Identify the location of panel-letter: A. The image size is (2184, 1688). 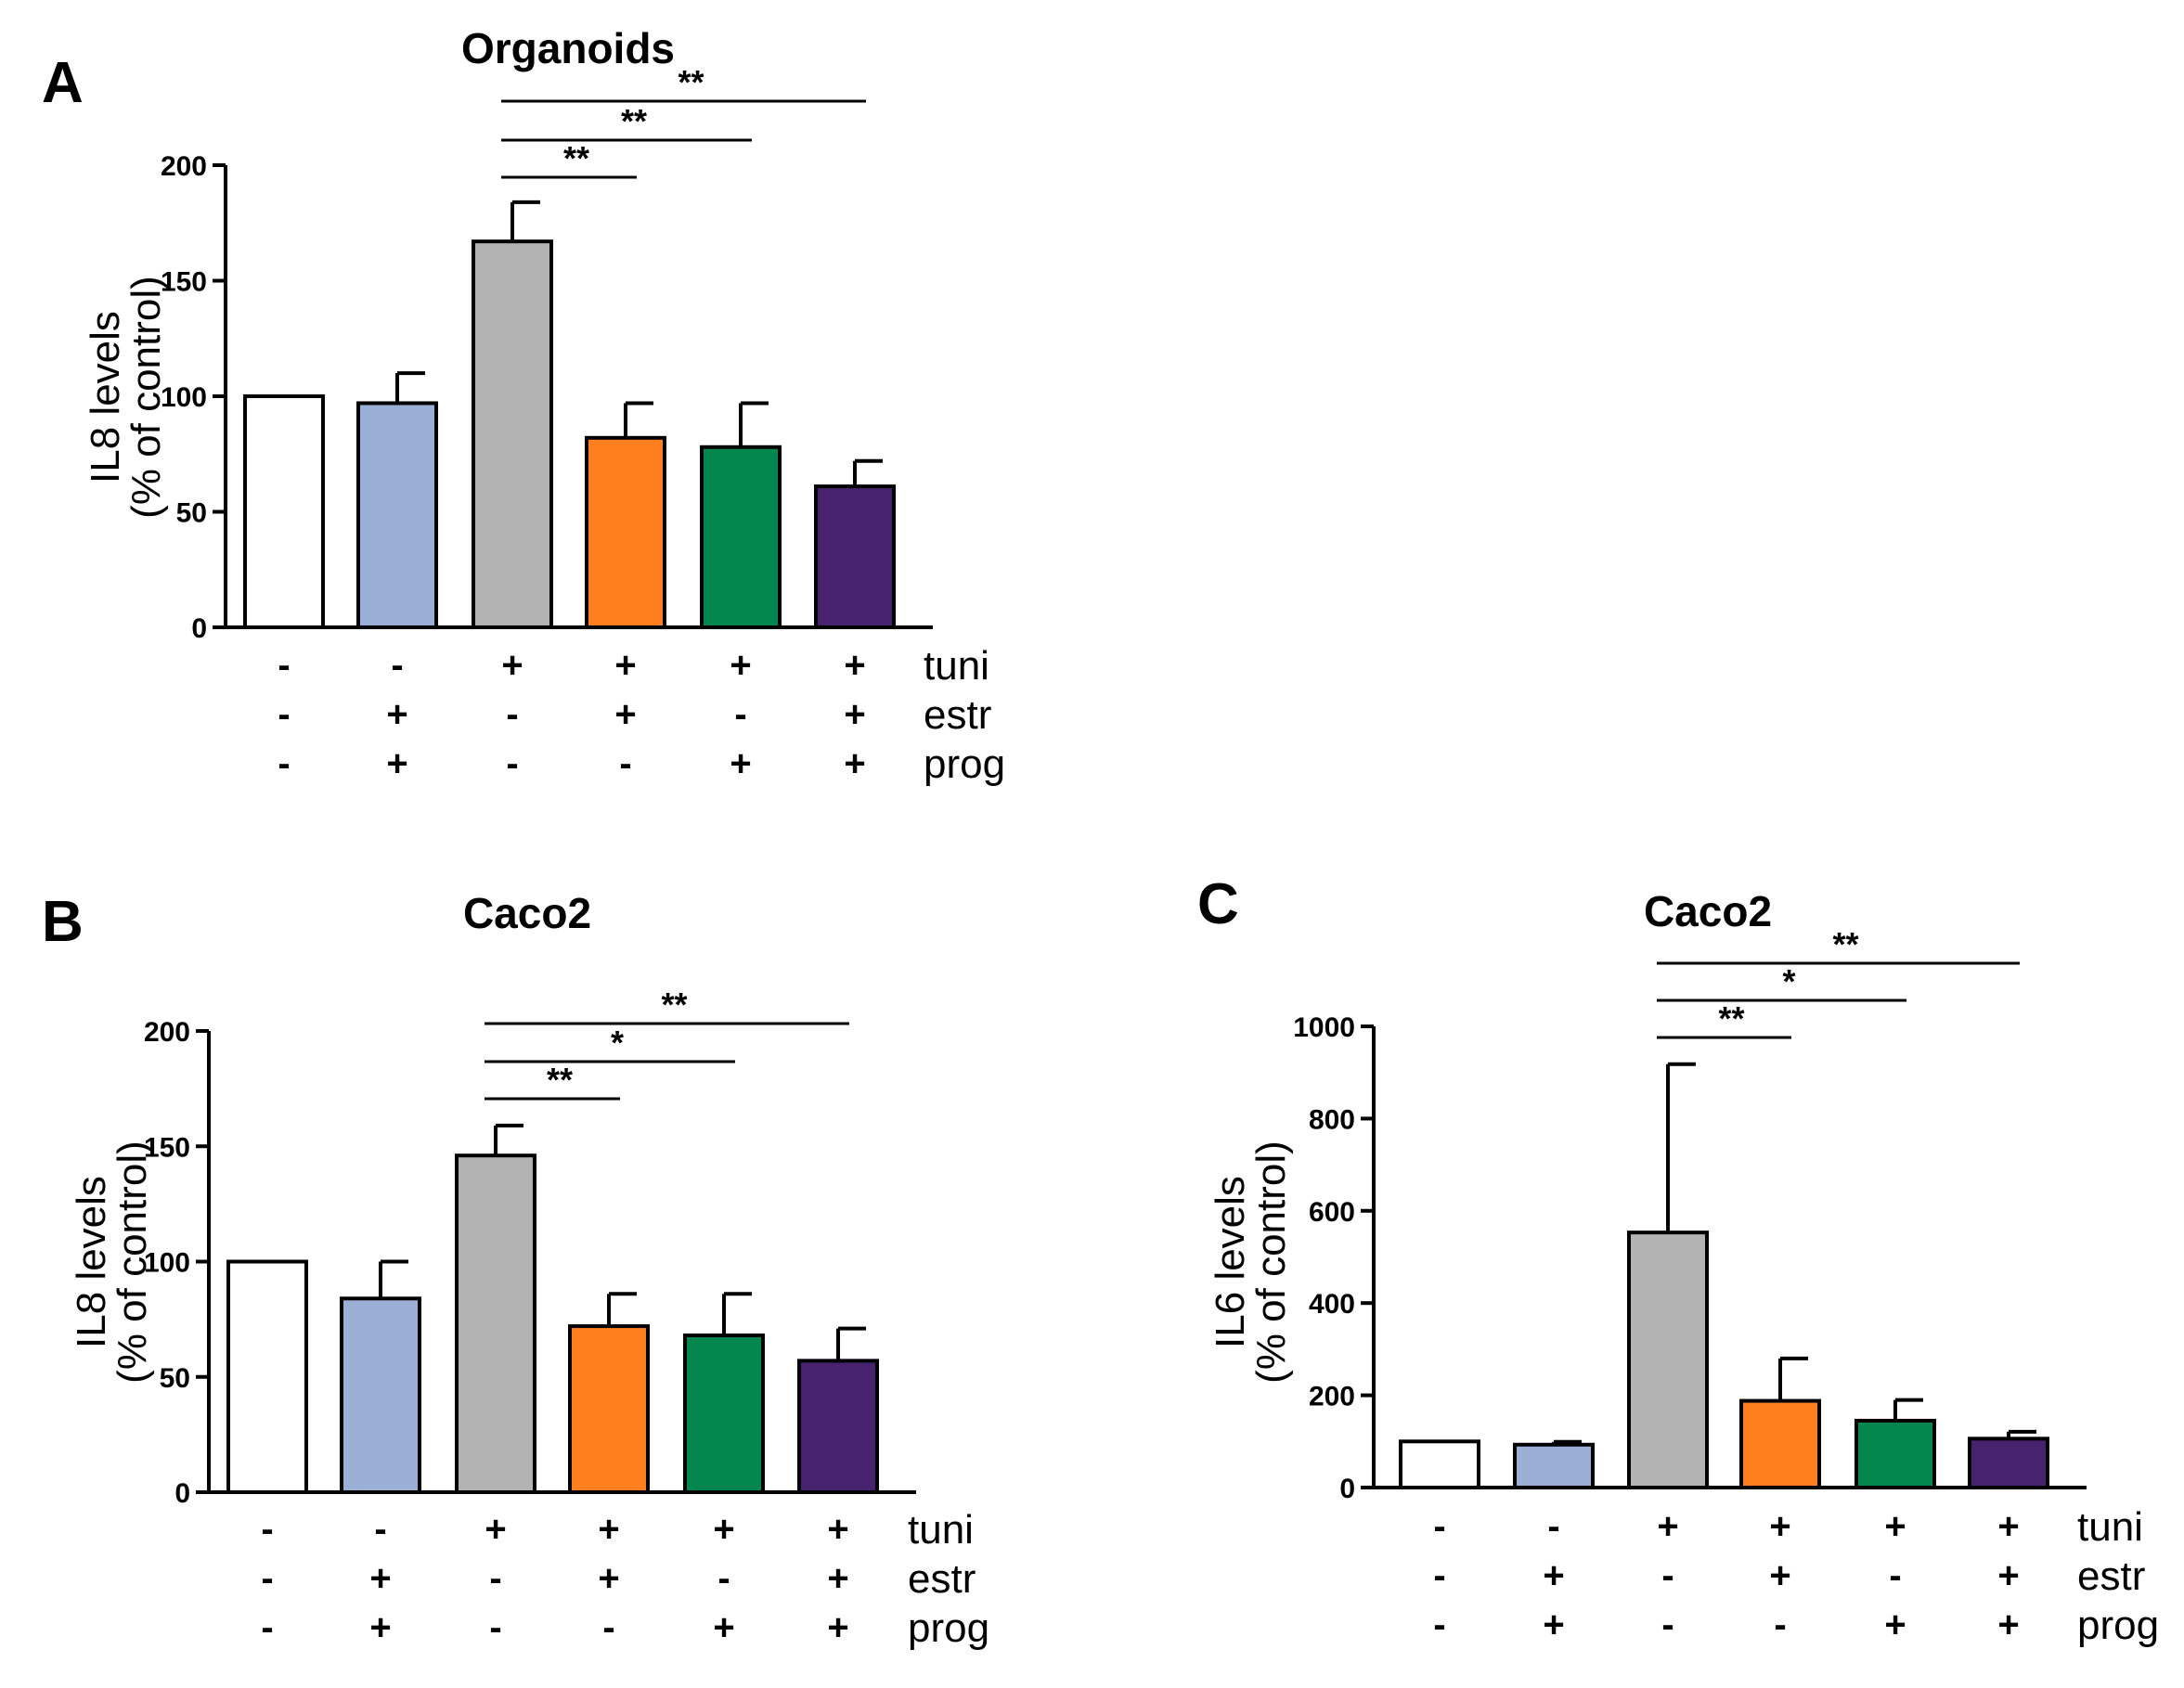
(63, 83).